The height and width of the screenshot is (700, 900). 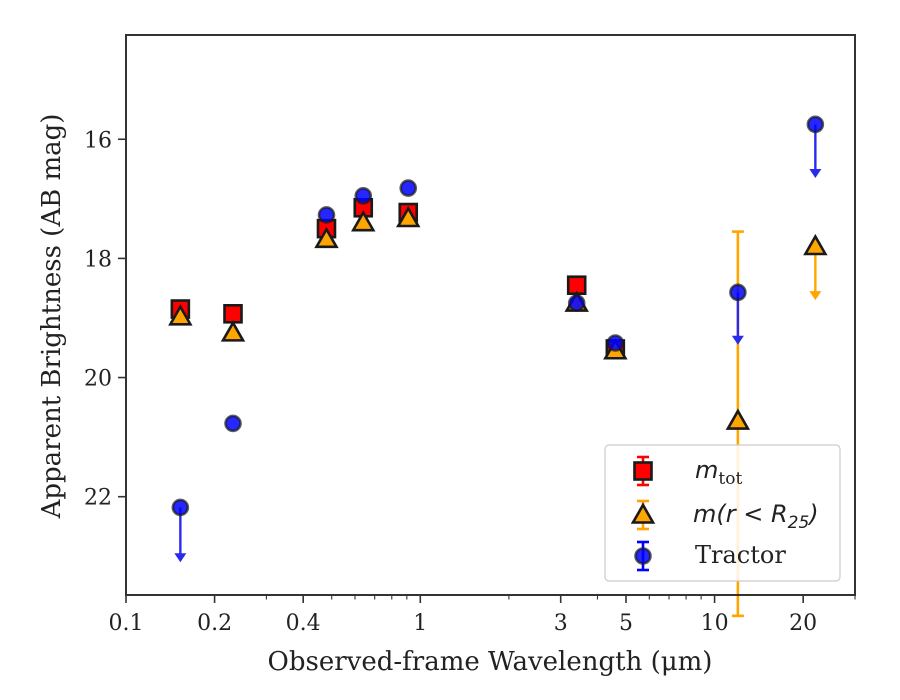 I want to click on legend-label-tractor: Tractor, so click(x=740, y=555).